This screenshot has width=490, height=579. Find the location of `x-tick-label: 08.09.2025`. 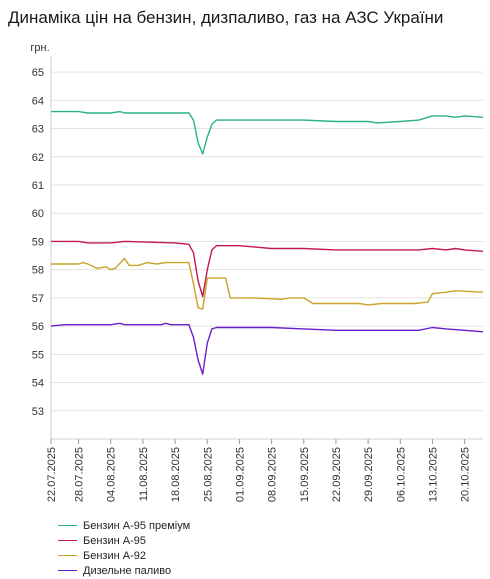

x-tick-label: 08.09.2025 is located at coordinates (273, 474).